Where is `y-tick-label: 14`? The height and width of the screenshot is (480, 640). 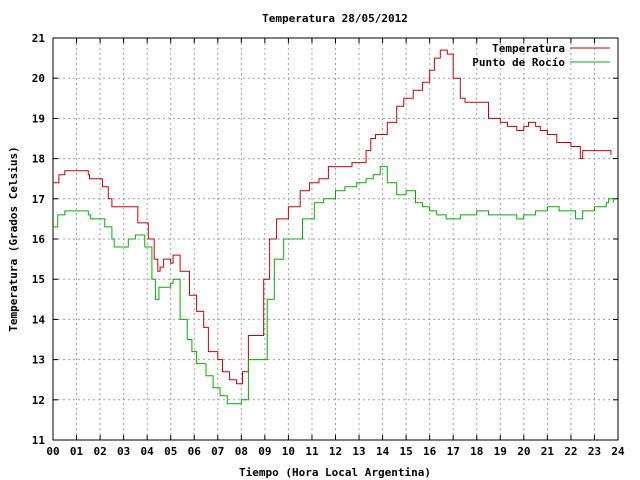 y-tick-label: 14 is located at coordinates (39, 319).